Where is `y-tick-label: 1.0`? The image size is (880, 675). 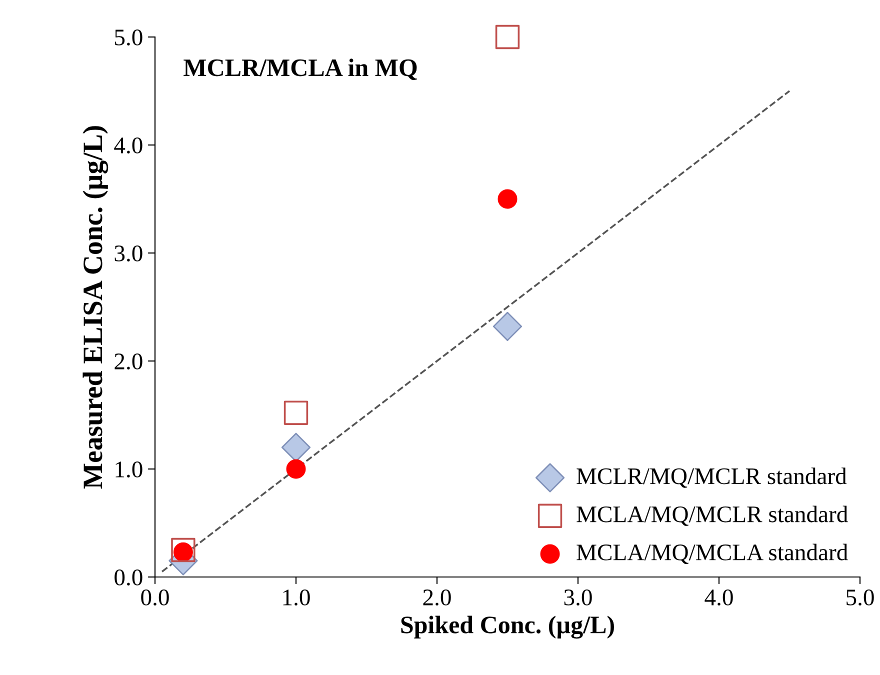 y-tick-label: 1.0 is located at coordinates (129, 469).